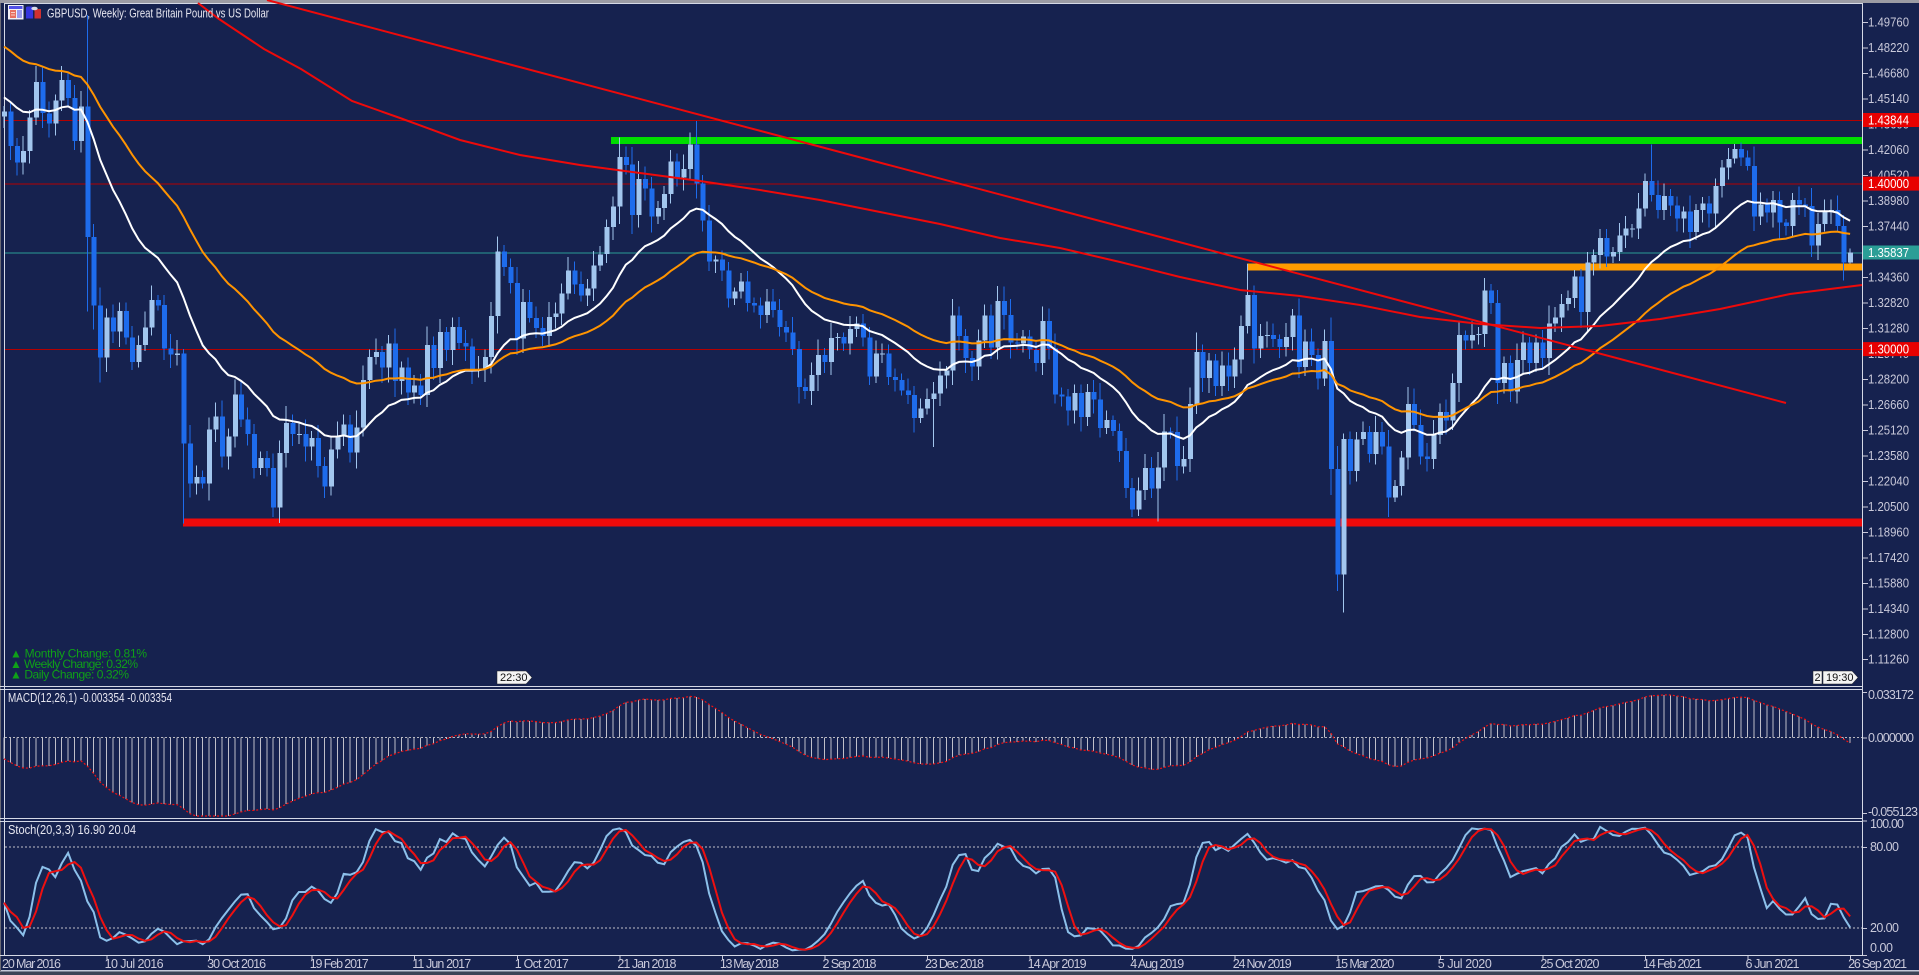 This screenshot has height=975, width=1919. What do you see at coordinates (69, 675) in the screenshot?
I see `svg-text: ▲ Daily Change: 0.32%` at bounding box center [69, 675].